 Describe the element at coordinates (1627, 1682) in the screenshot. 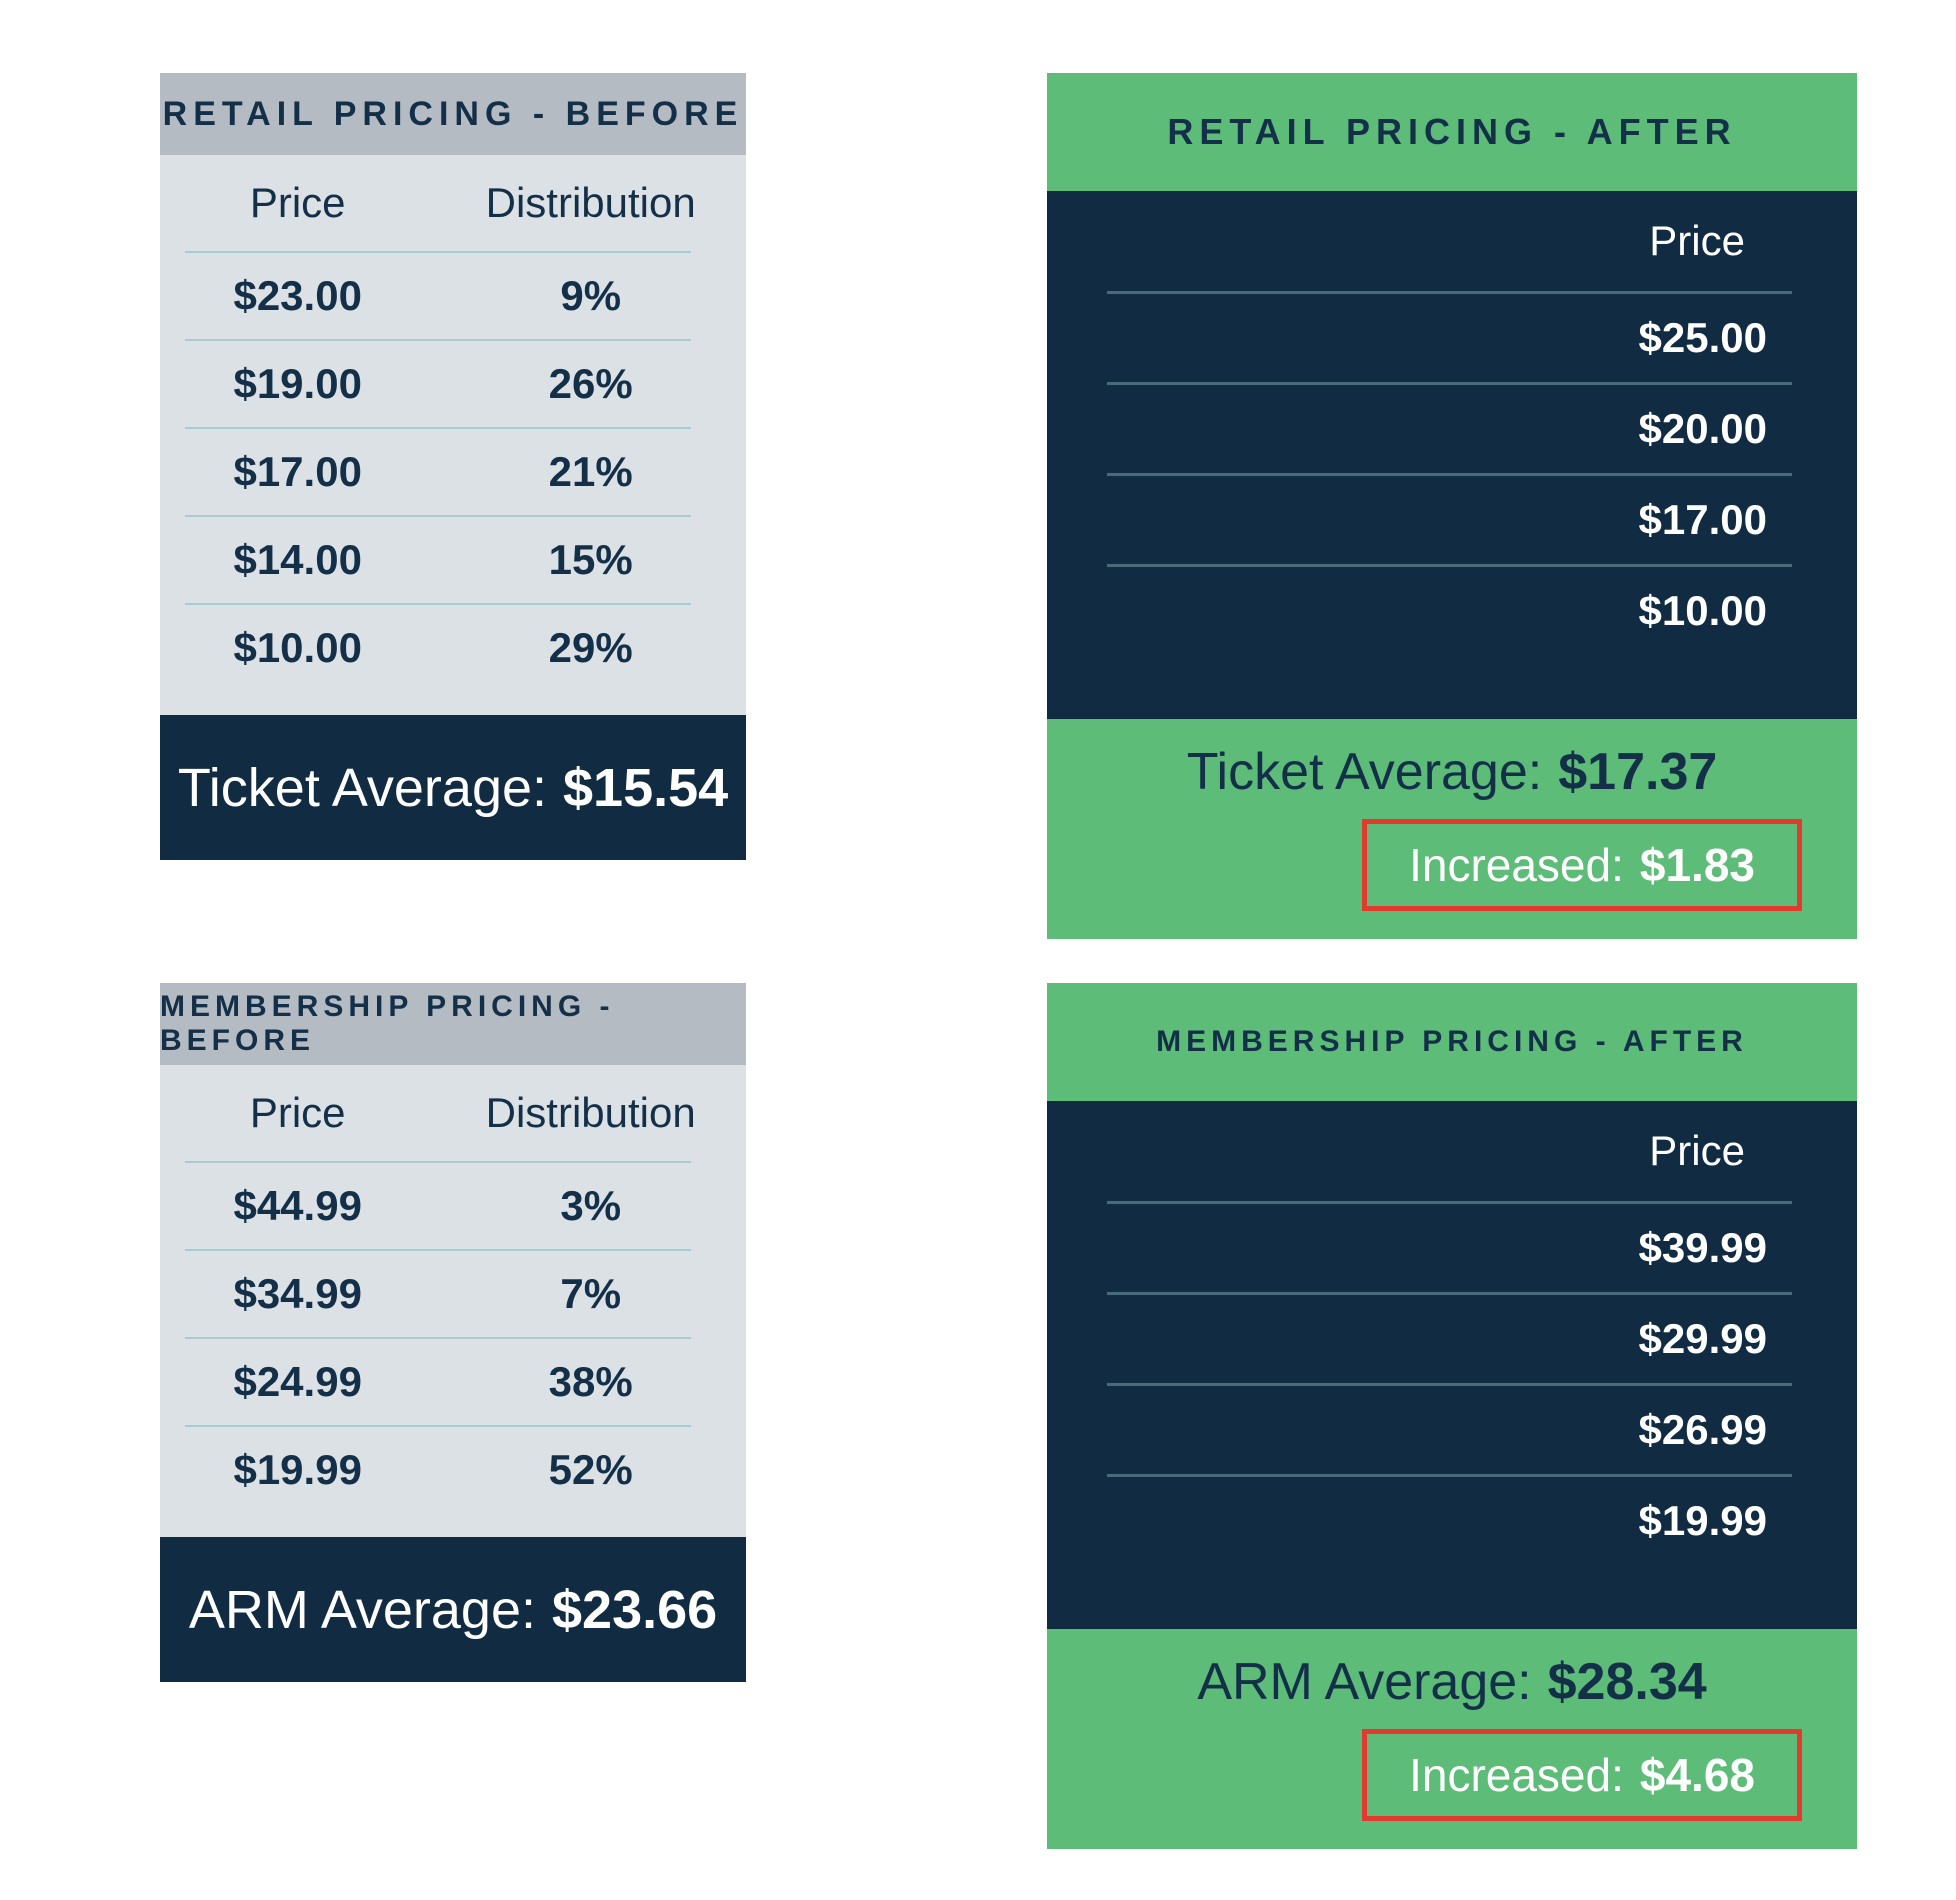

I see `summary-value: $28.34` at that location.